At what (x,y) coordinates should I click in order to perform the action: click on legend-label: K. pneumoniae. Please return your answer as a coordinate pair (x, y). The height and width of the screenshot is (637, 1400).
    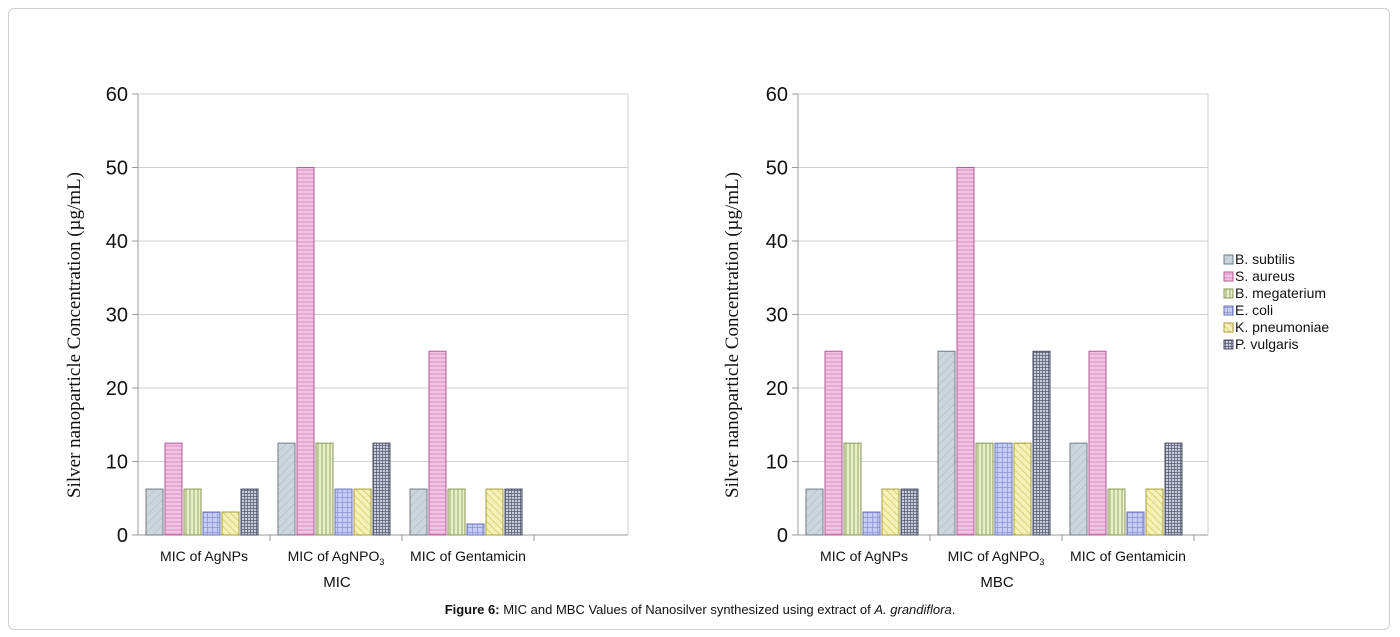
    Looking at the image, I should click on (1282, 327).